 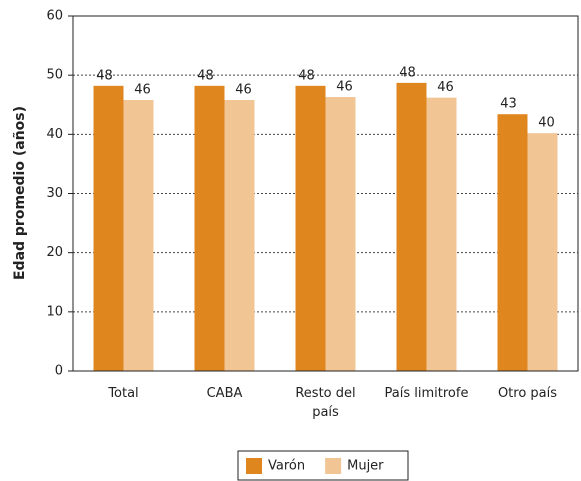 What do you see at coordinates (54, 193) in the screenshot?
I see `y-tick-label: 30` at bounding box center [54, 193].